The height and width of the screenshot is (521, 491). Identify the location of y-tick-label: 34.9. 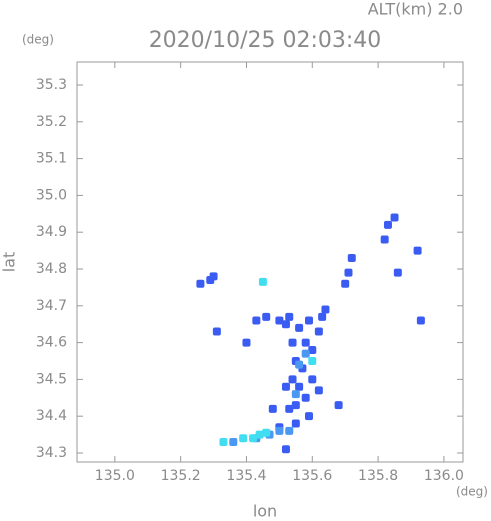
(51, 232).